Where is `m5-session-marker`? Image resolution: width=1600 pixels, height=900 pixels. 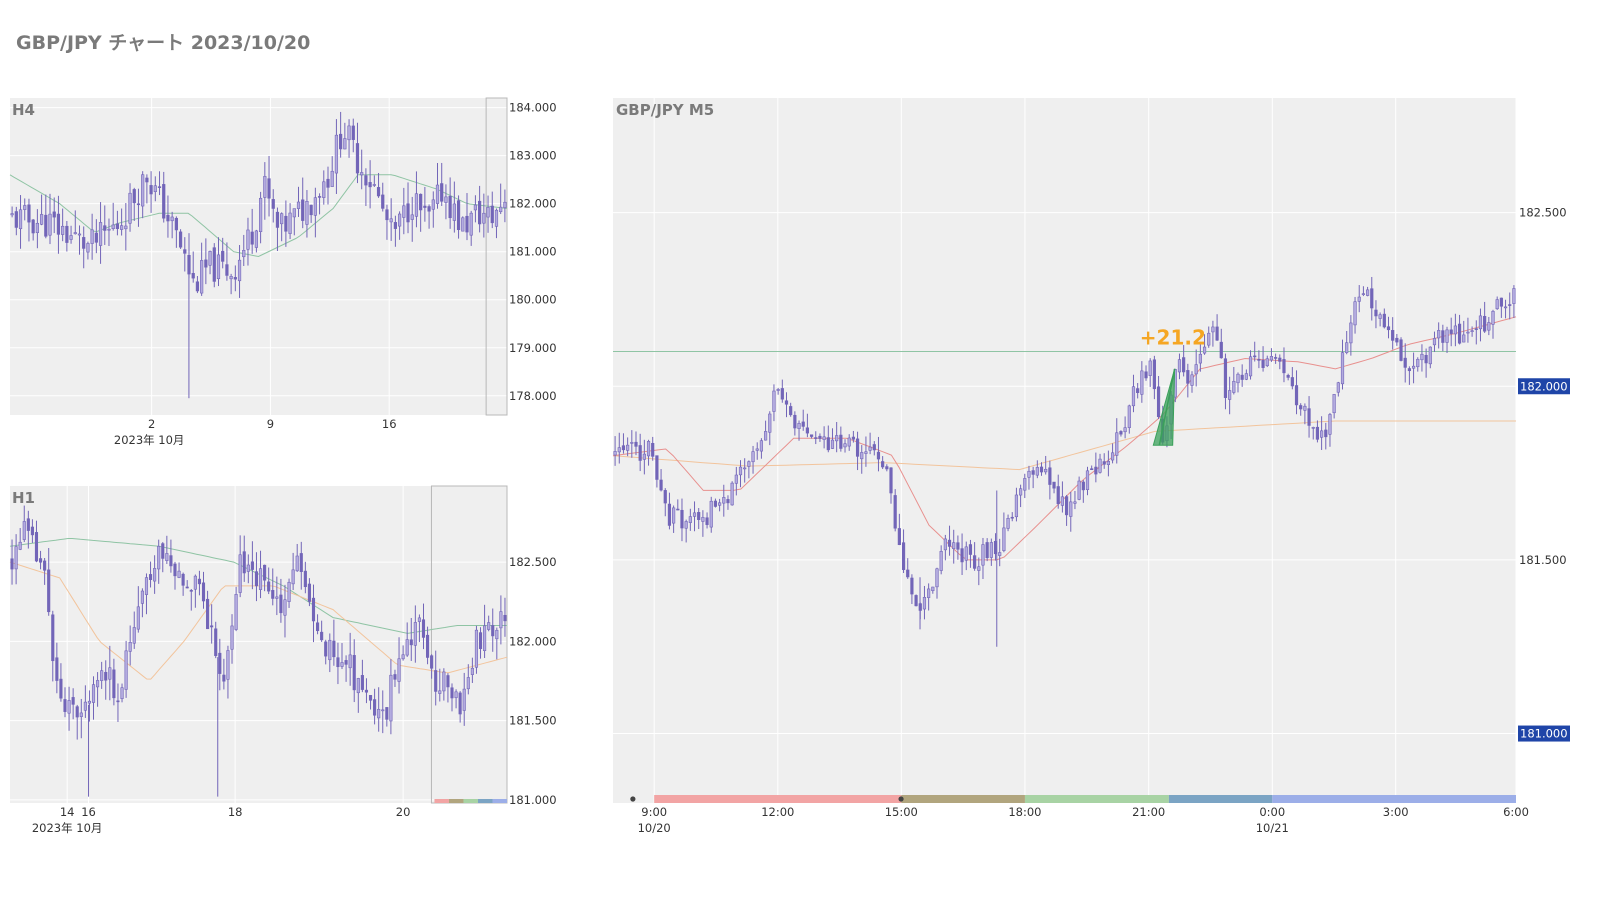
m5-session-marker is located at coordinates (901, 799).